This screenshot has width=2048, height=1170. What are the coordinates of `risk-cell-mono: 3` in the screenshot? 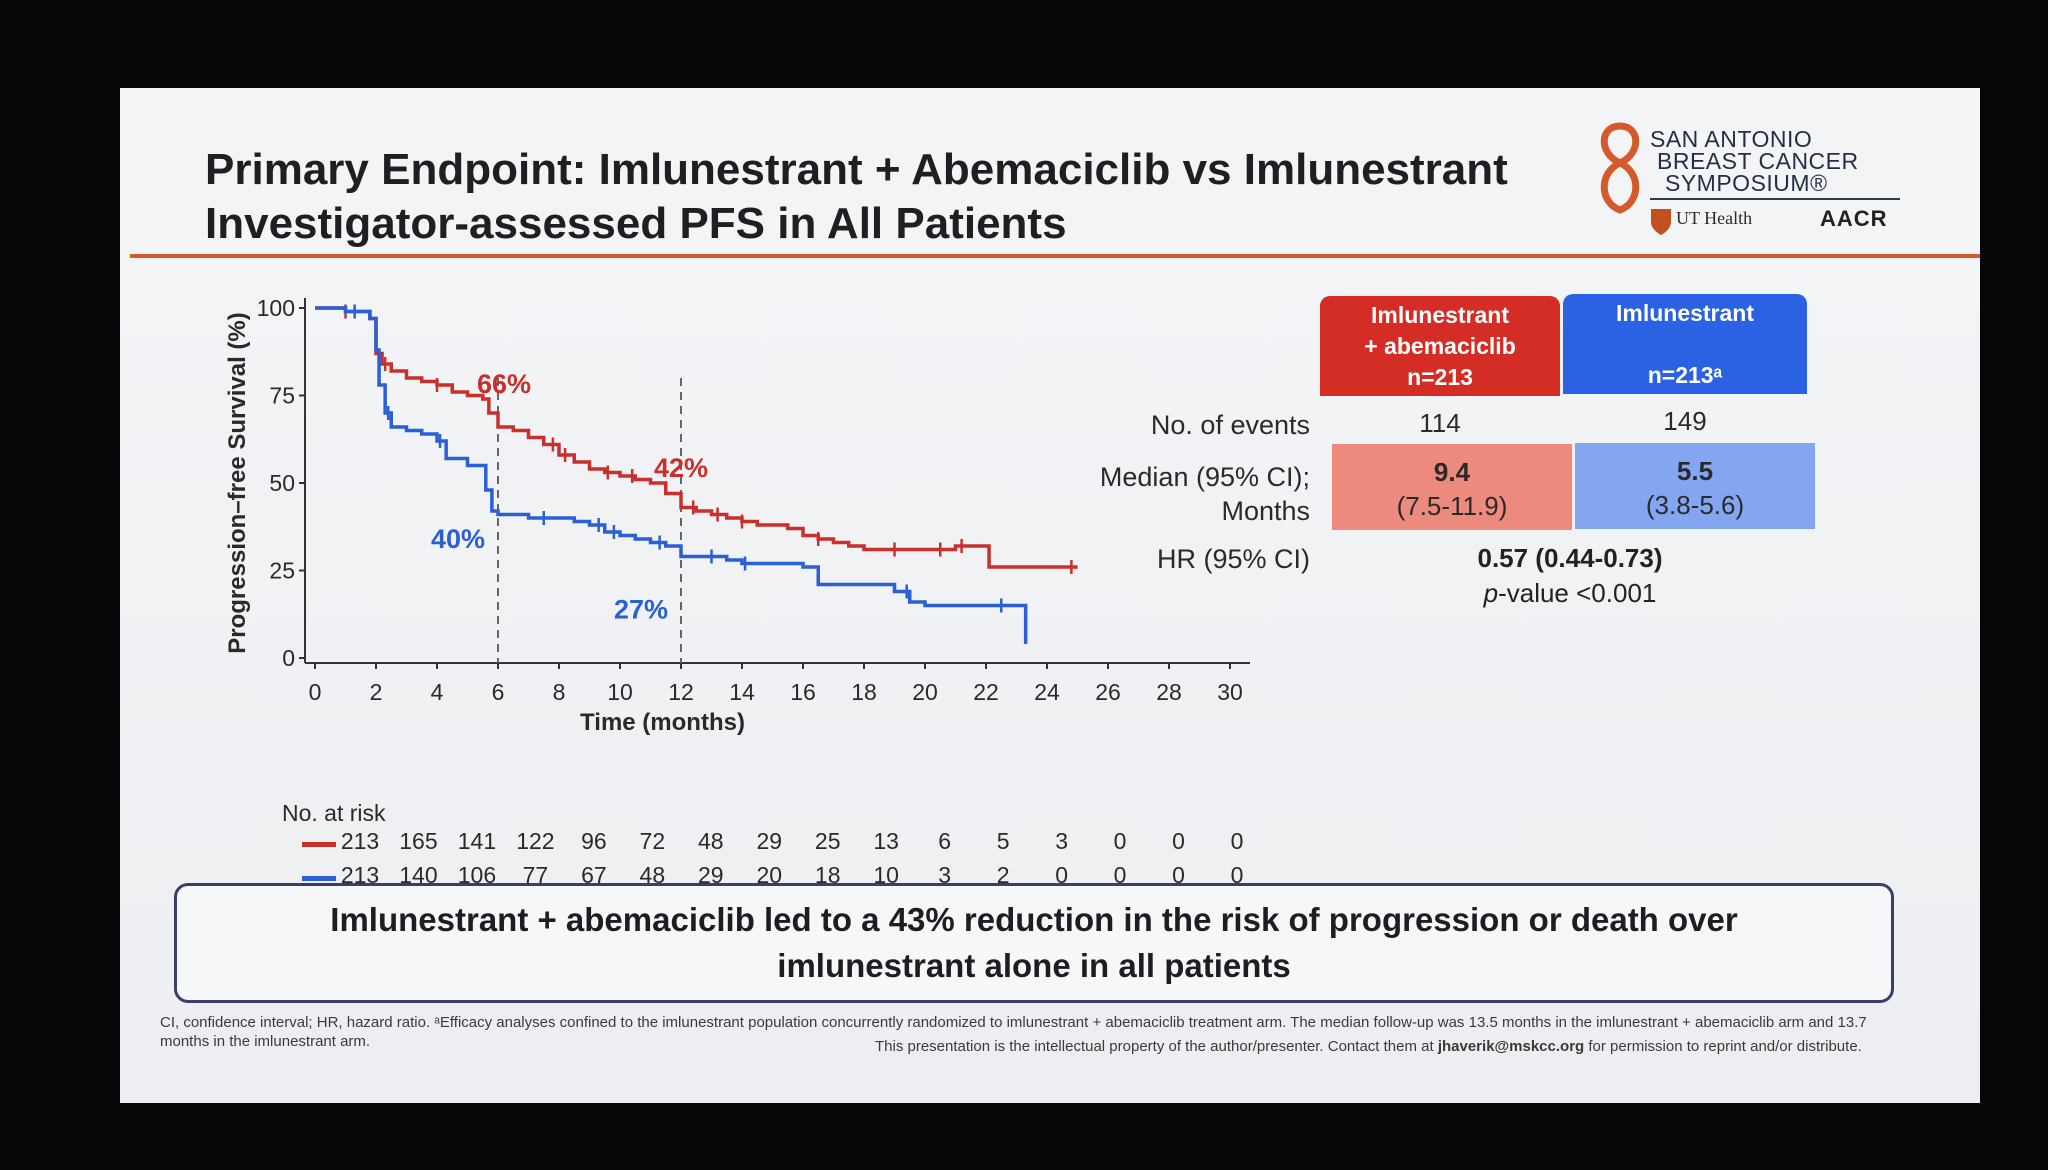 It's located at (945, 875).